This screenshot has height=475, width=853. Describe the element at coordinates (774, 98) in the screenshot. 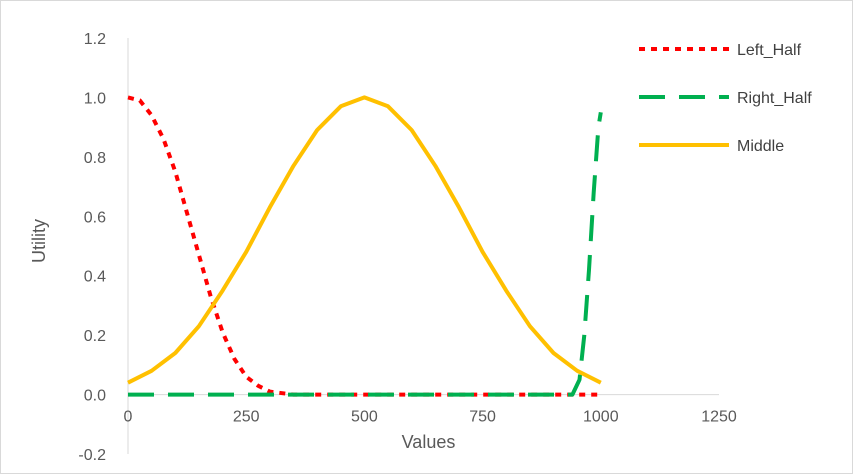

I see `legend-label: Right_Half` at that location.